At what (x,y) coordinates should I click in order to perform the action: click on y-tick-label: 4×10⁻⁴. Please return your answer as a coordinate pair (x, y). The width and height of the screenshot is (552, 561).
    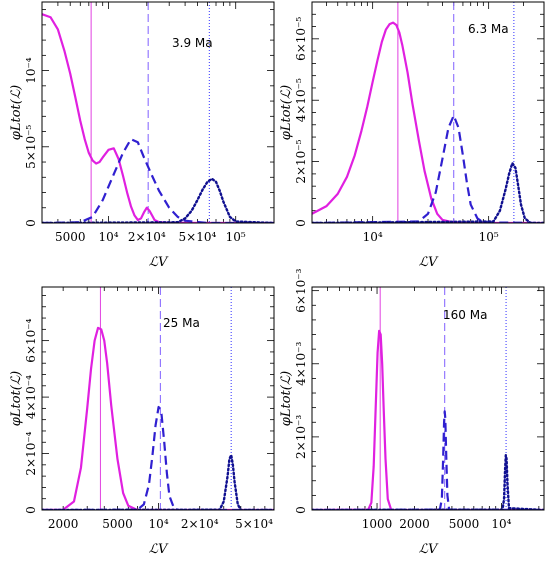
    Looking at the image, I should click on (31, 397).